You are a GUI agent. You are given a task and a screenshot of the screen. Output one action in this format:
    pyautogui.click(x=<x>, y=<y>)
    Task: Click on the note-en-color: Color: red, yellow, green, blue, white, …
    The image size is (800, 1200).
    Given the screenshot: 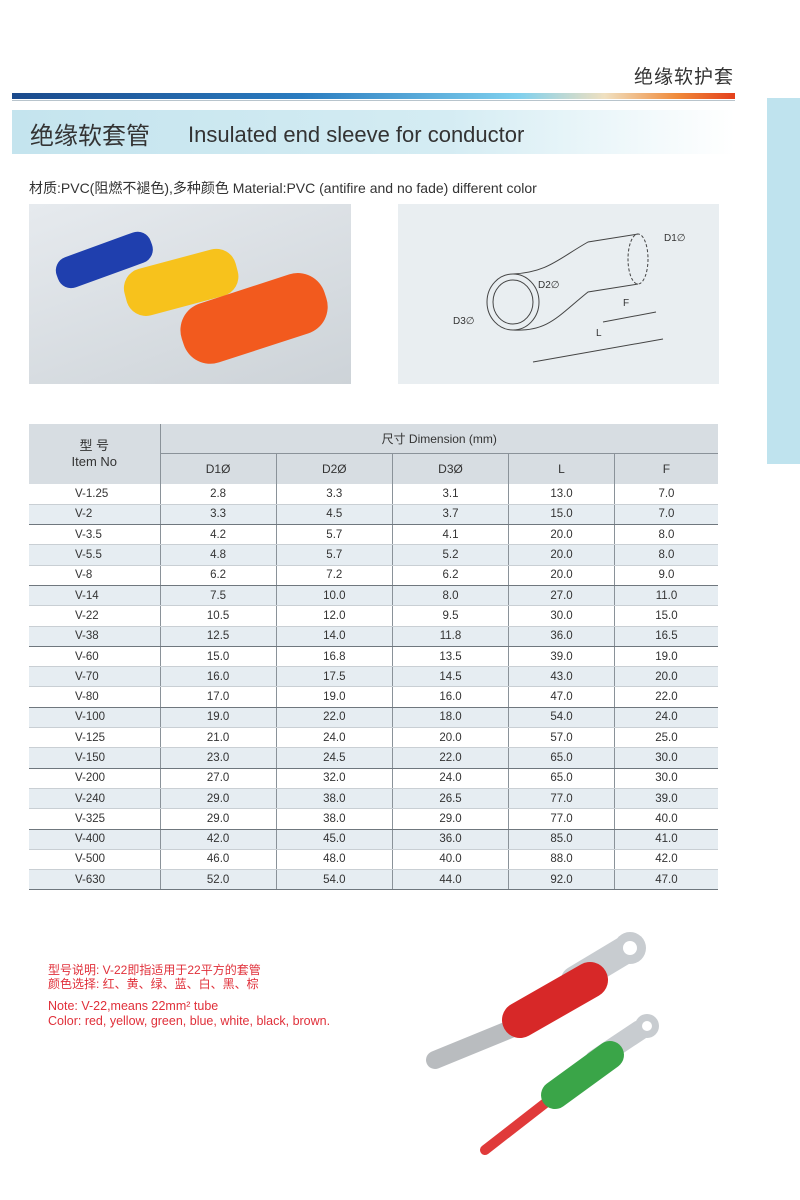 What is the action you would take?
    pyautogui.click(x=189, y=1021)
    